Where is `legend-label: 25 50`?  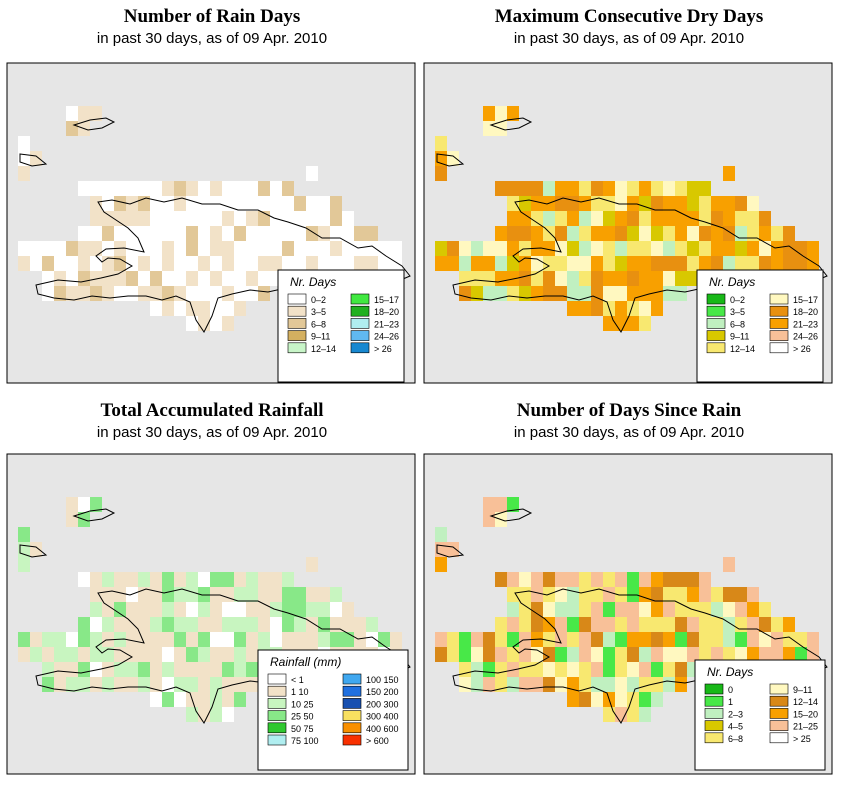 legend-label: 25 50 is located at coordinates (302, 717).